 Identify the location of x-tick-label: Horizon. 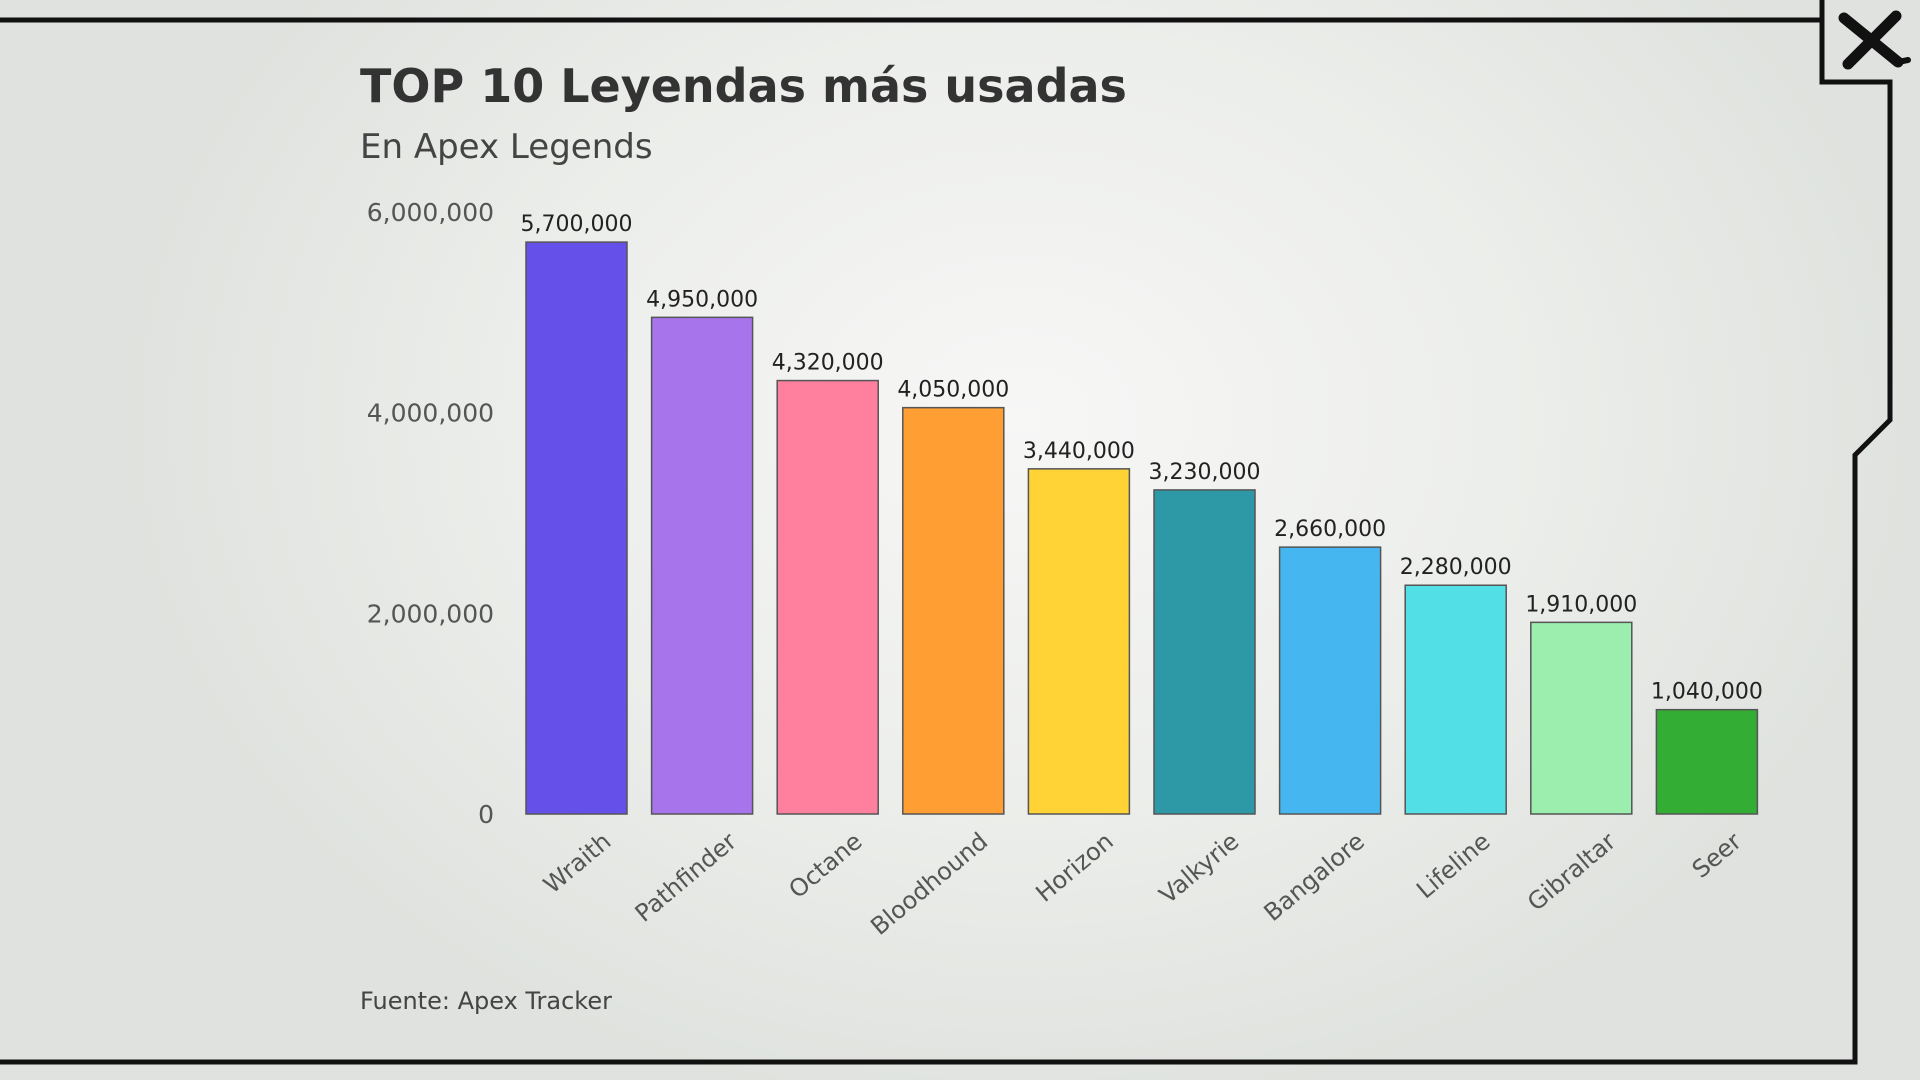
(1074, 867).